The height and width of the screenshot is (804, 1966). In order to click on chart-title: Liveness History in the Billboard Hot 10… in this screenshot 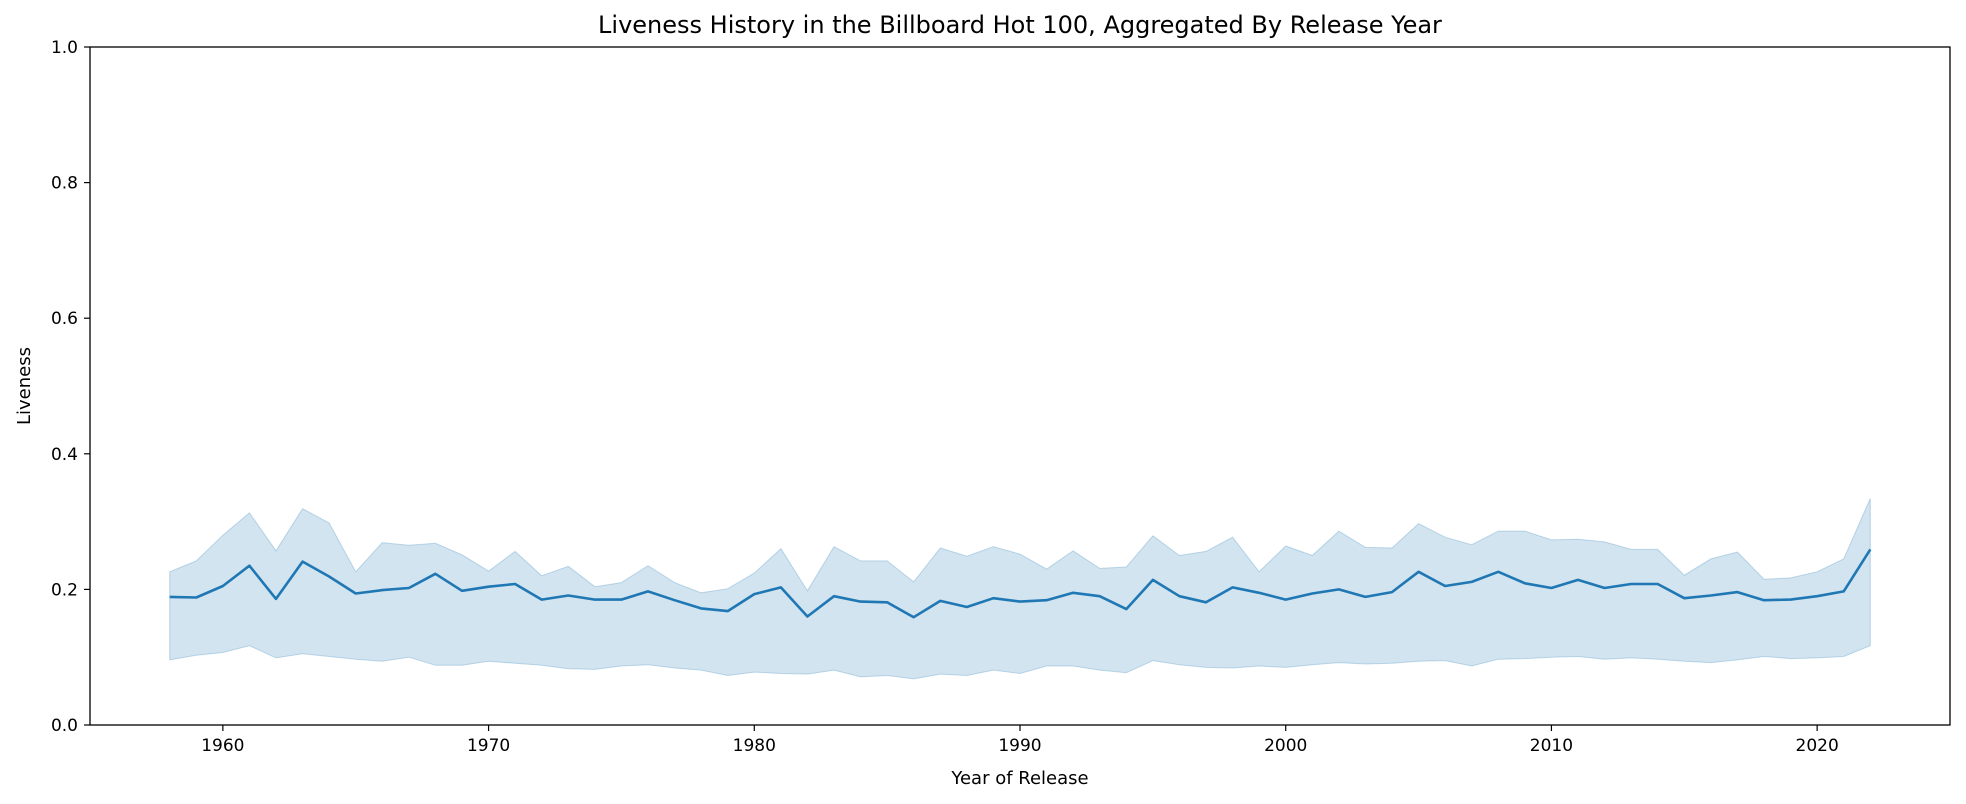, I will do `click(1020, 25)`.